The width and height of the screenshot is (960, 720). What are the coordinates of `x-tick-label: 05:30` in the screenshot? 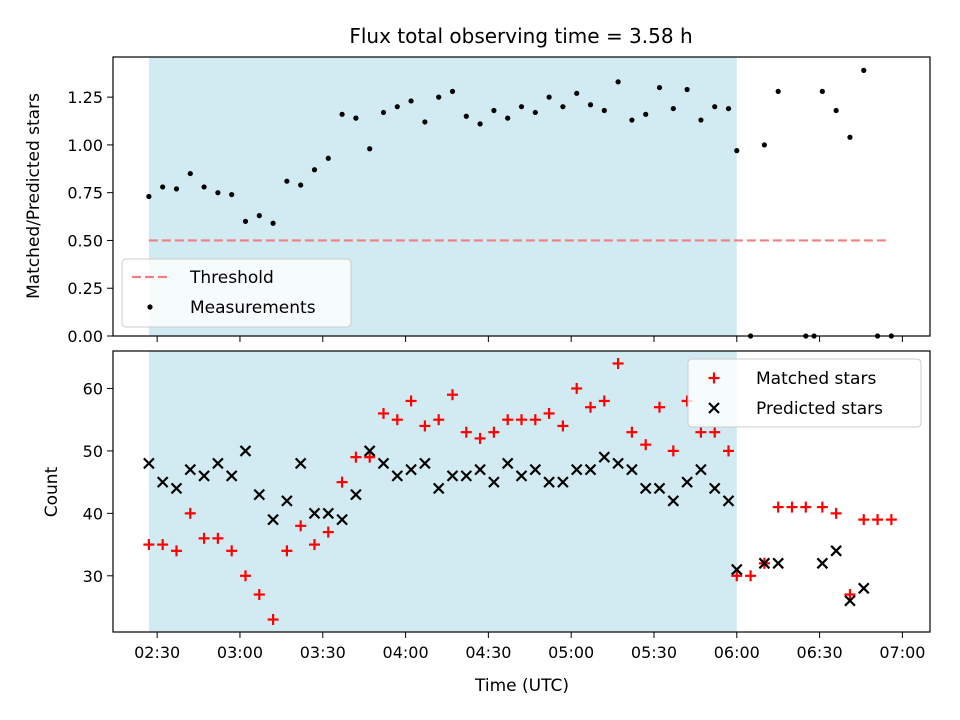 It's located at (654, 652).